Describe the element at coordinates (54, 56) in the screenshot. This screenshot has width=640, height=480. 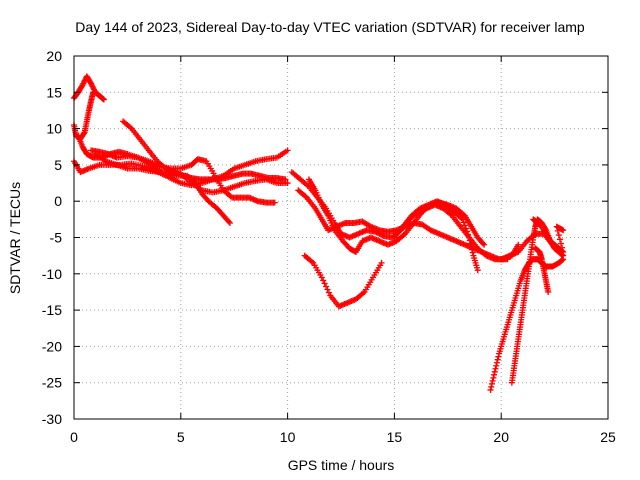
I see `y-tick-label: 20` at that location.